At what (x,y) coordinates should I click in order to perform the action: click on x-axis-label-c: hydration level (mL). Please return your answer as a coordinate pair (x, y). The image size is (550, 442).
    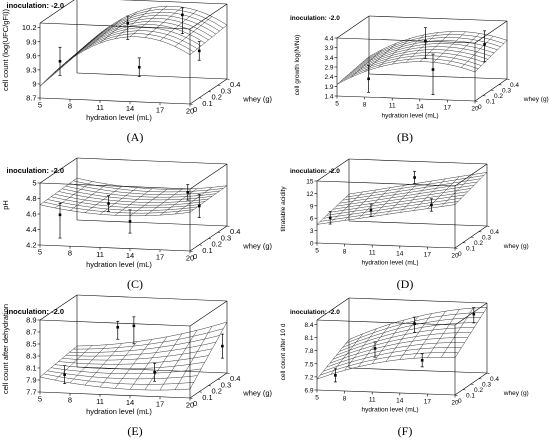
    Looking at the image, I should click on (119, 264).